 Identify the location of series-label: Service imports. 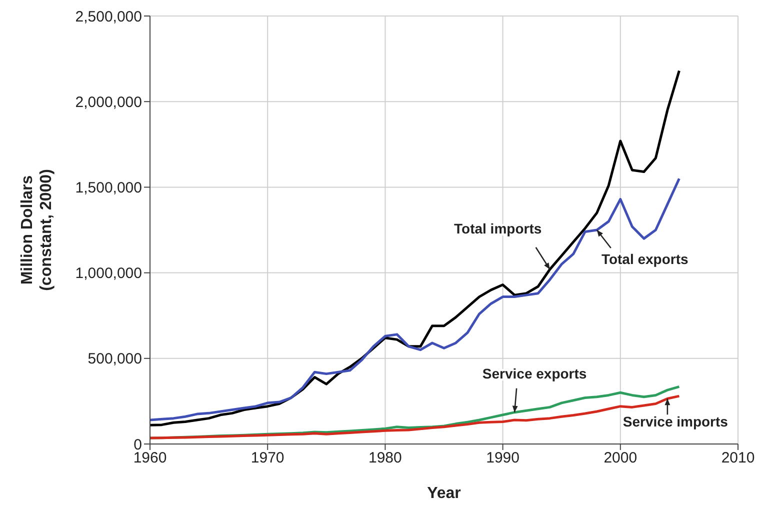
(675, 422).